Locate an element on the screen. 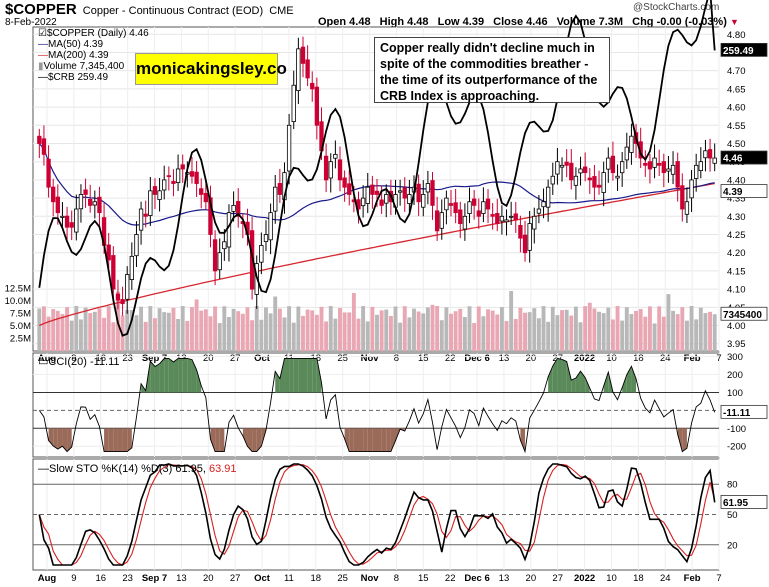 This screenshot has width=769, height=587. sto-callout-box is located at coordinates (744, 502).